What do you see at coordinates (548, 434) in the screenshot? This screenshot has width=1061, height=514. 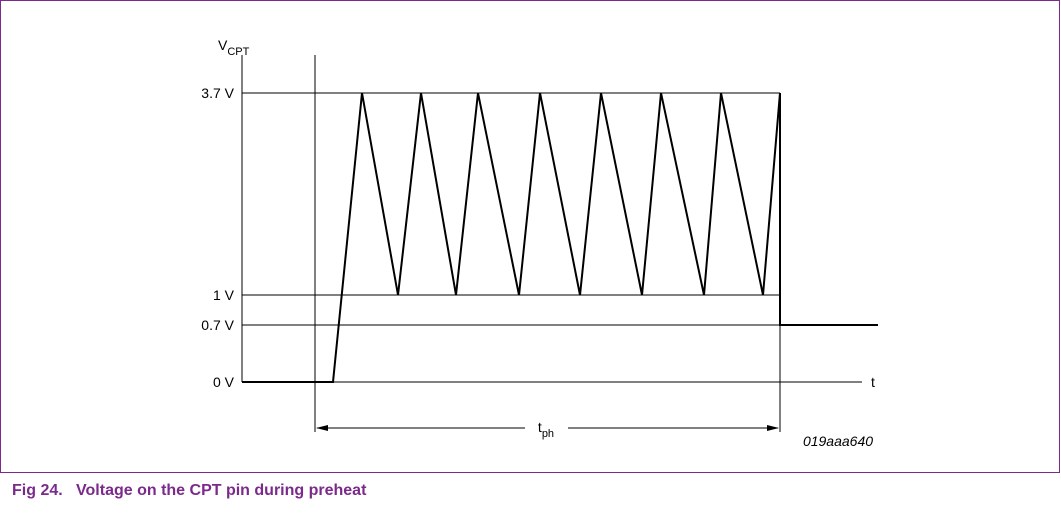 I see `duration-label-sub: ph` at bounding box center [548, 434].